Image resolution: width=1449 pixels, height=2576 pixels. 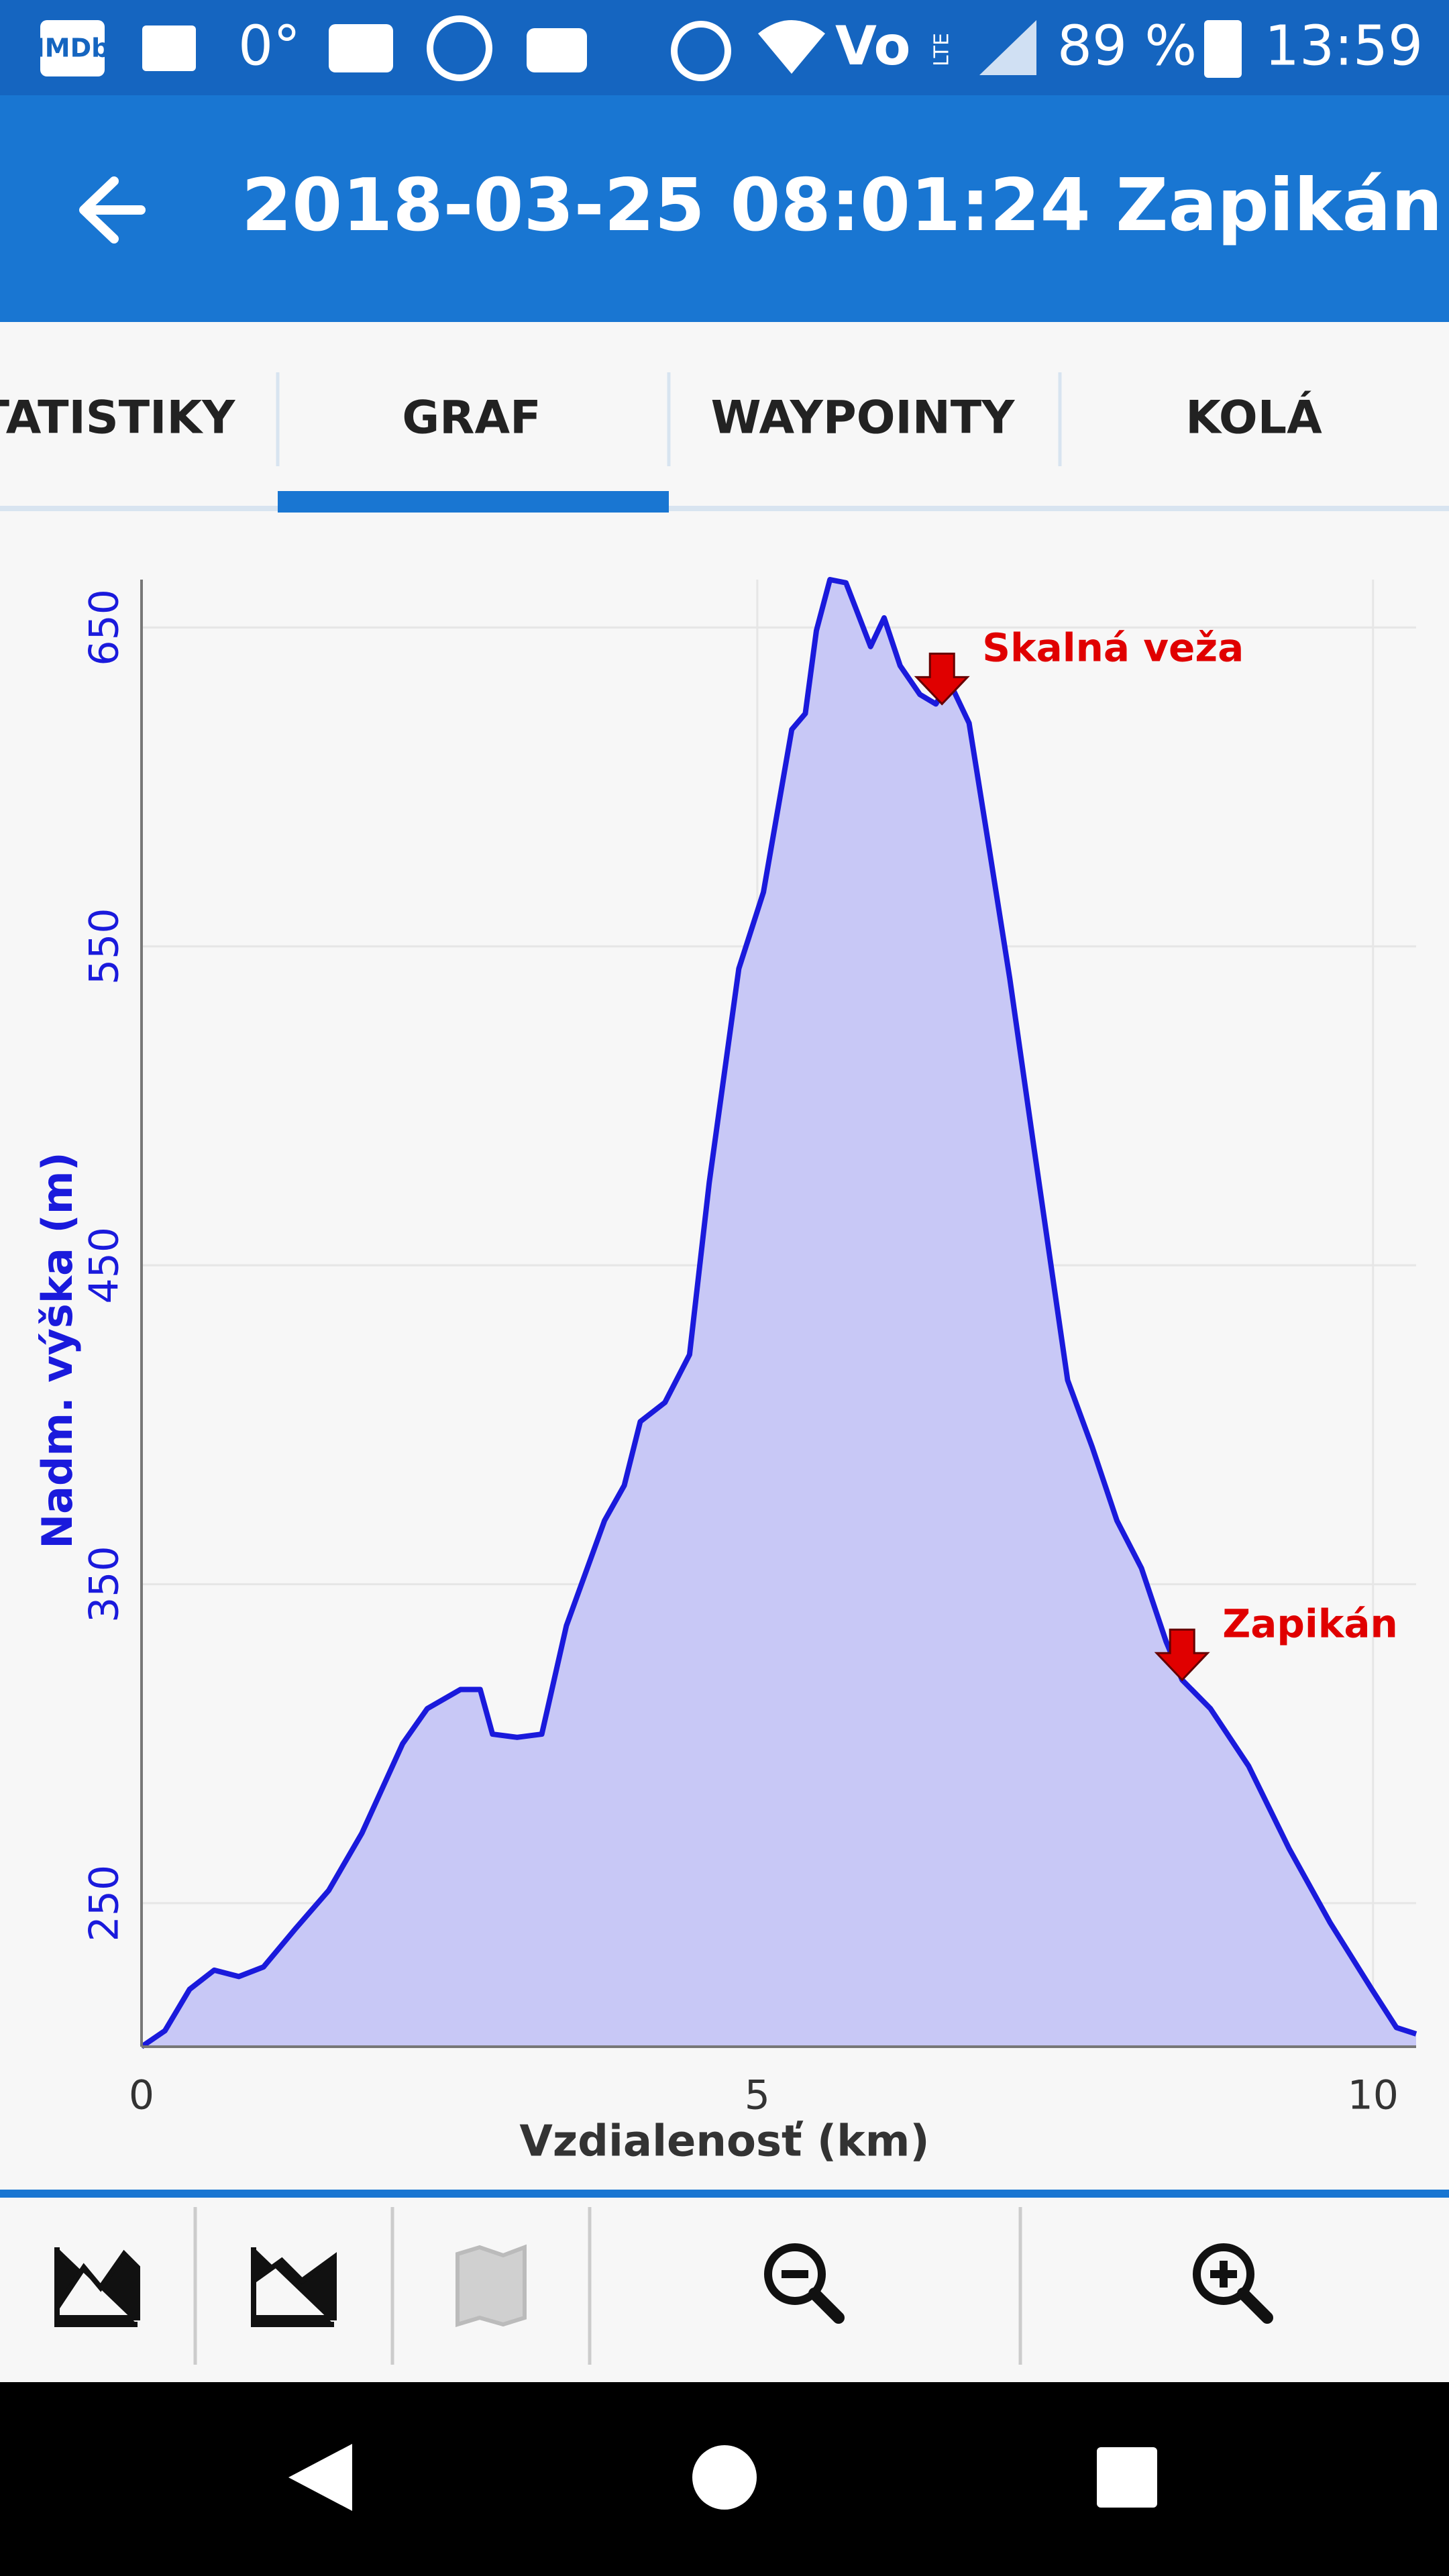 I want to click on tab-underline, so click(x=724, y=508).